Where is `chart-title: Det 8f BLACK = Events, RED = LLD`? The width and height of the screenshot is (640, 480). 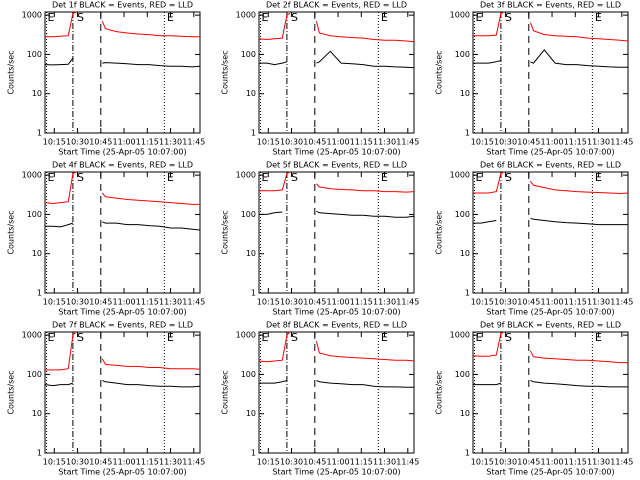 chart-title: Det 8f BLACK = Events, RED = LLD is located at coordinates (336, 325).